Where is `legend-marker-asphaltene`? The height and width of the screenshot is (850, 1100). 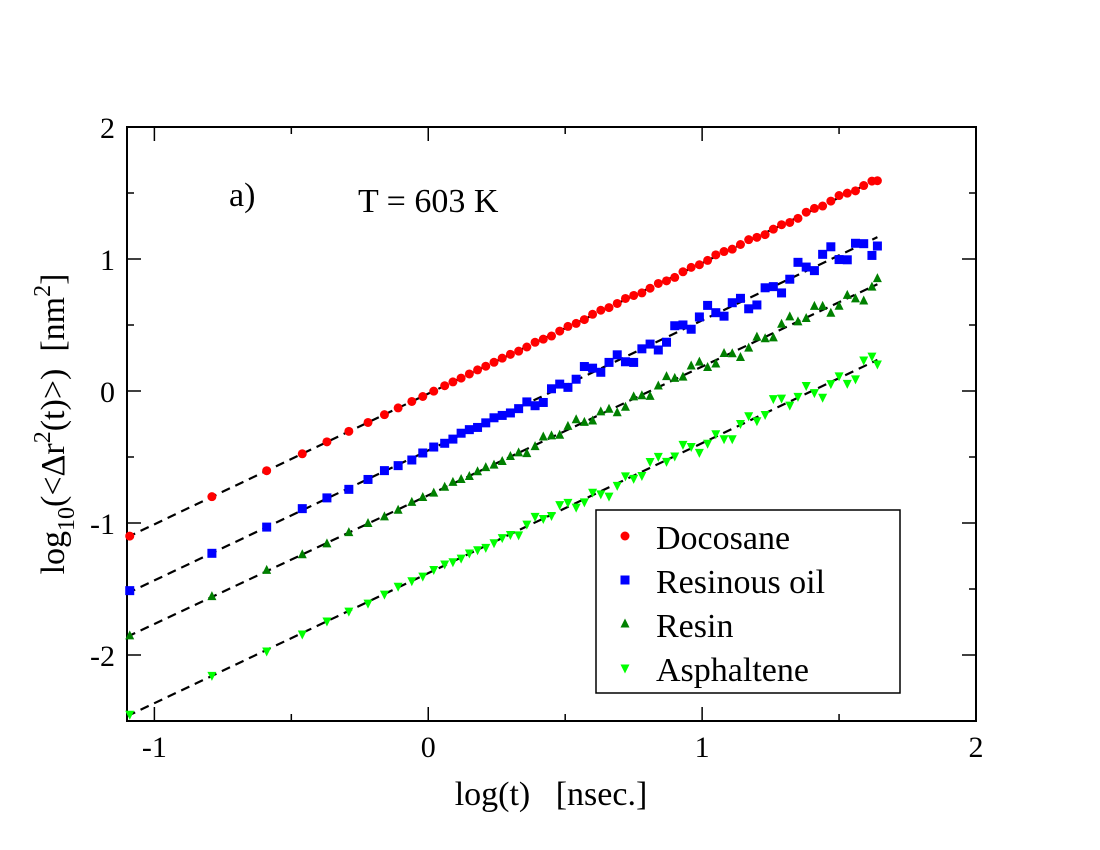
legend-marker-asphaltene is located at coordinates (625, 669).